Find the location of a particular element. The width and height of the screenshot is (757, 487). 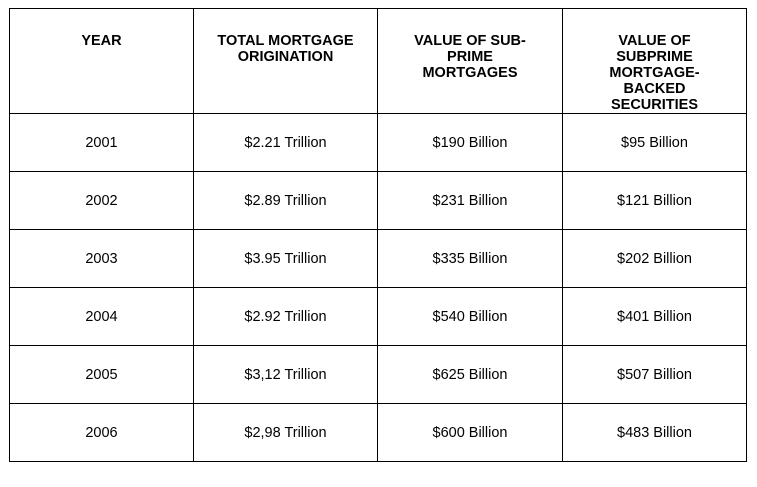

cell-total-origination: $2.92 Trillion is located at coordinates (285, 316).